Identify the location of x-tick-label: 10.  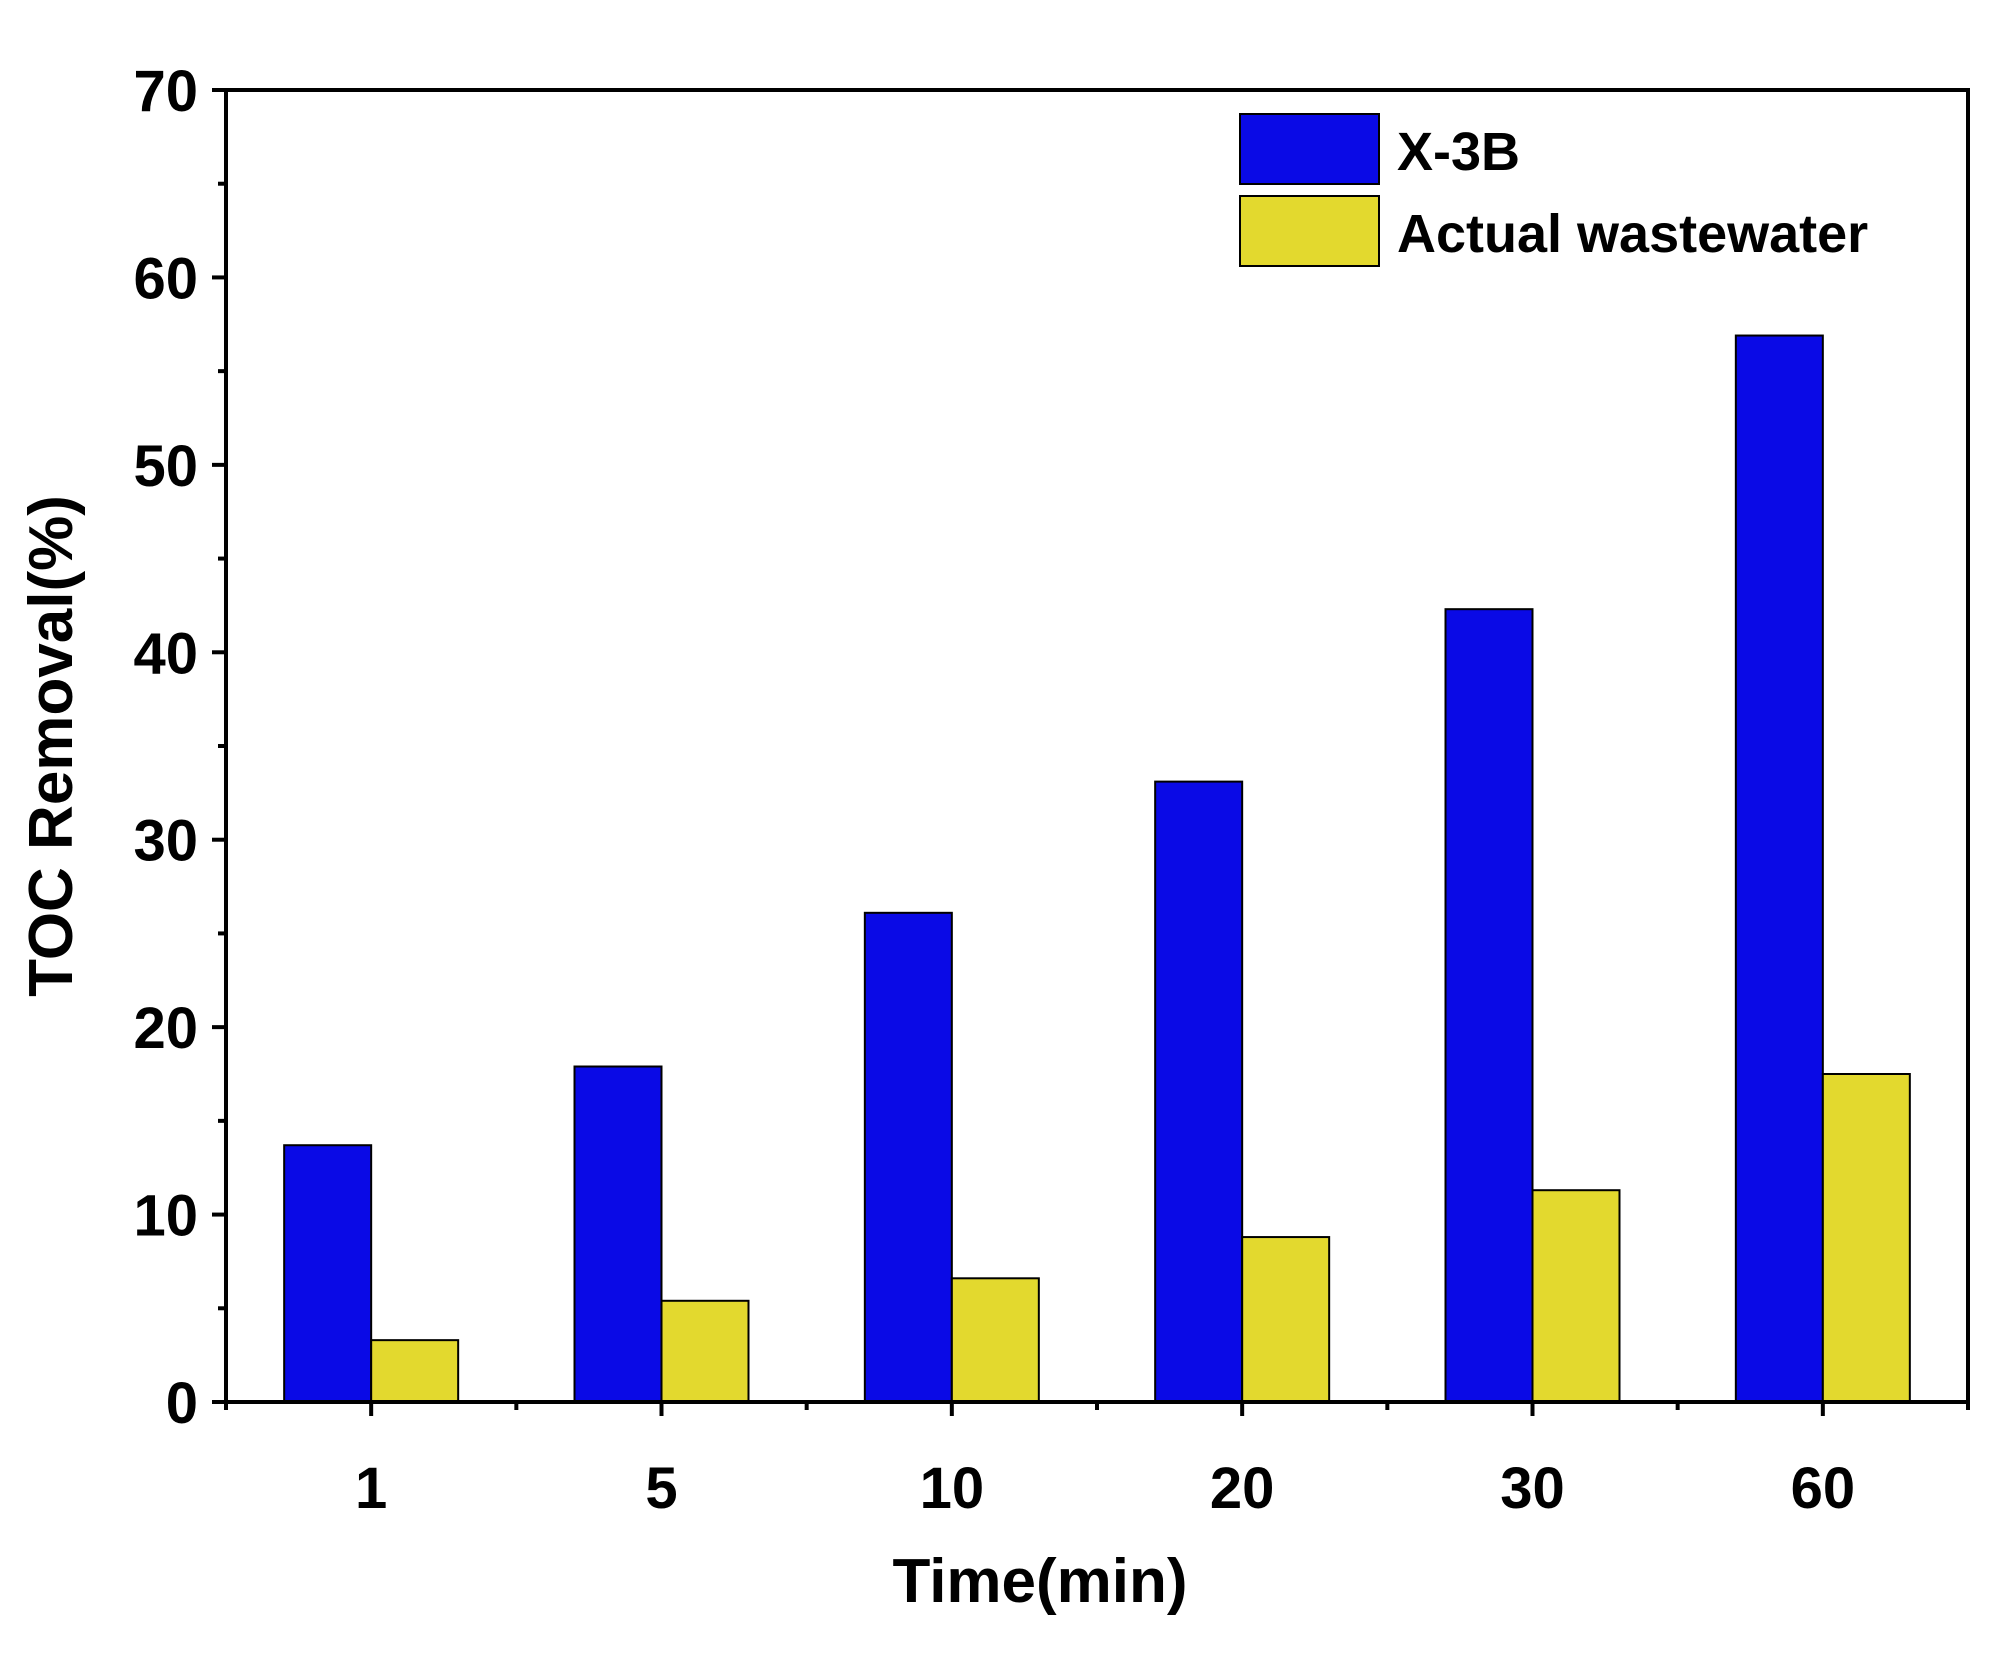
(952, 1488).